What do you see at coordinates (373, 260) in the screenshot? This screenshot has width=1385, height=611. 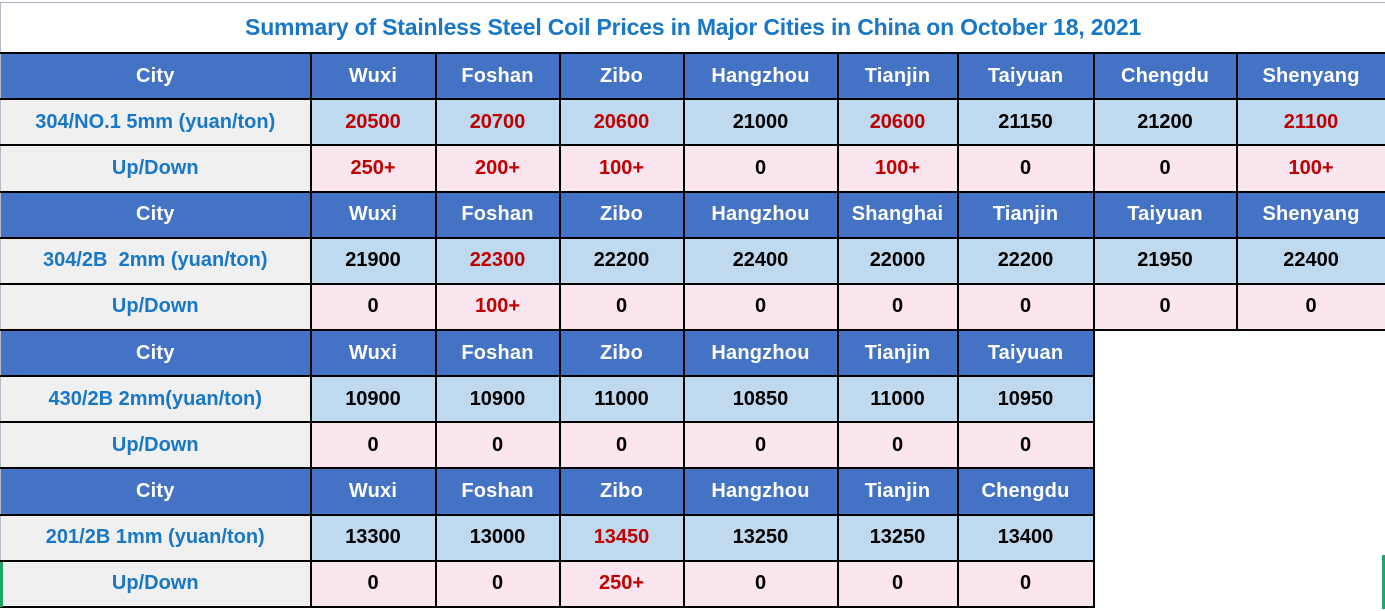 I see `price-cell: 21900` at bounding box center [373, 260].